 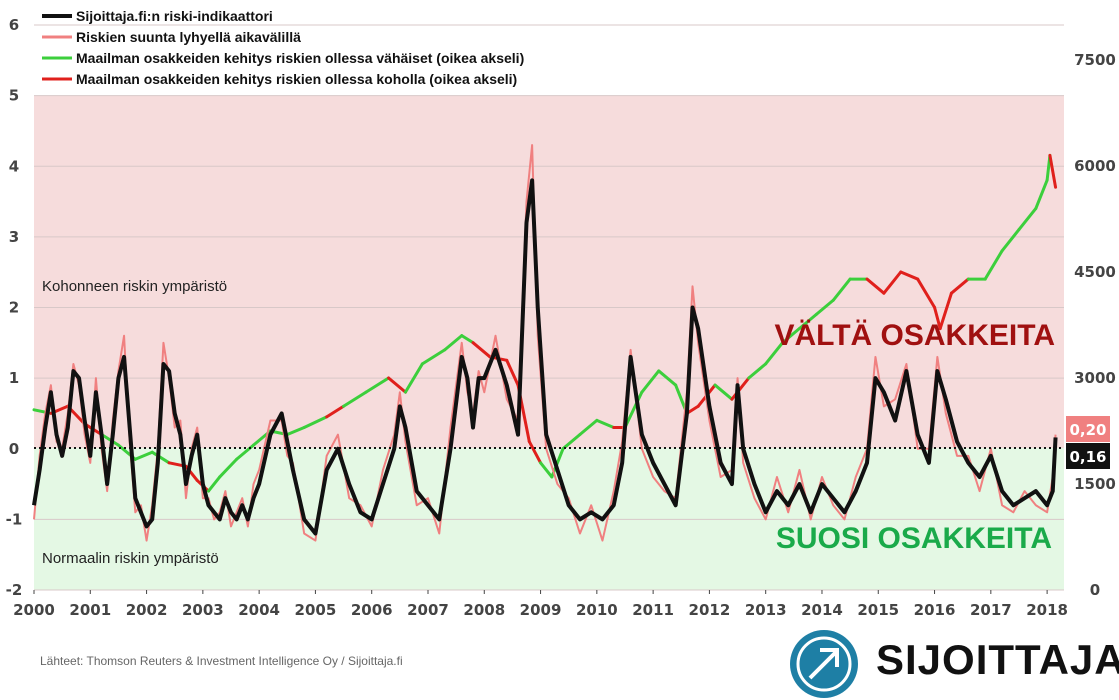 What do you see at coordinates (188, 37) in the screenshot?
I see `legend-label: Riskien suunta lyhyellä aikavälillä` at bounding box center [188, 37].